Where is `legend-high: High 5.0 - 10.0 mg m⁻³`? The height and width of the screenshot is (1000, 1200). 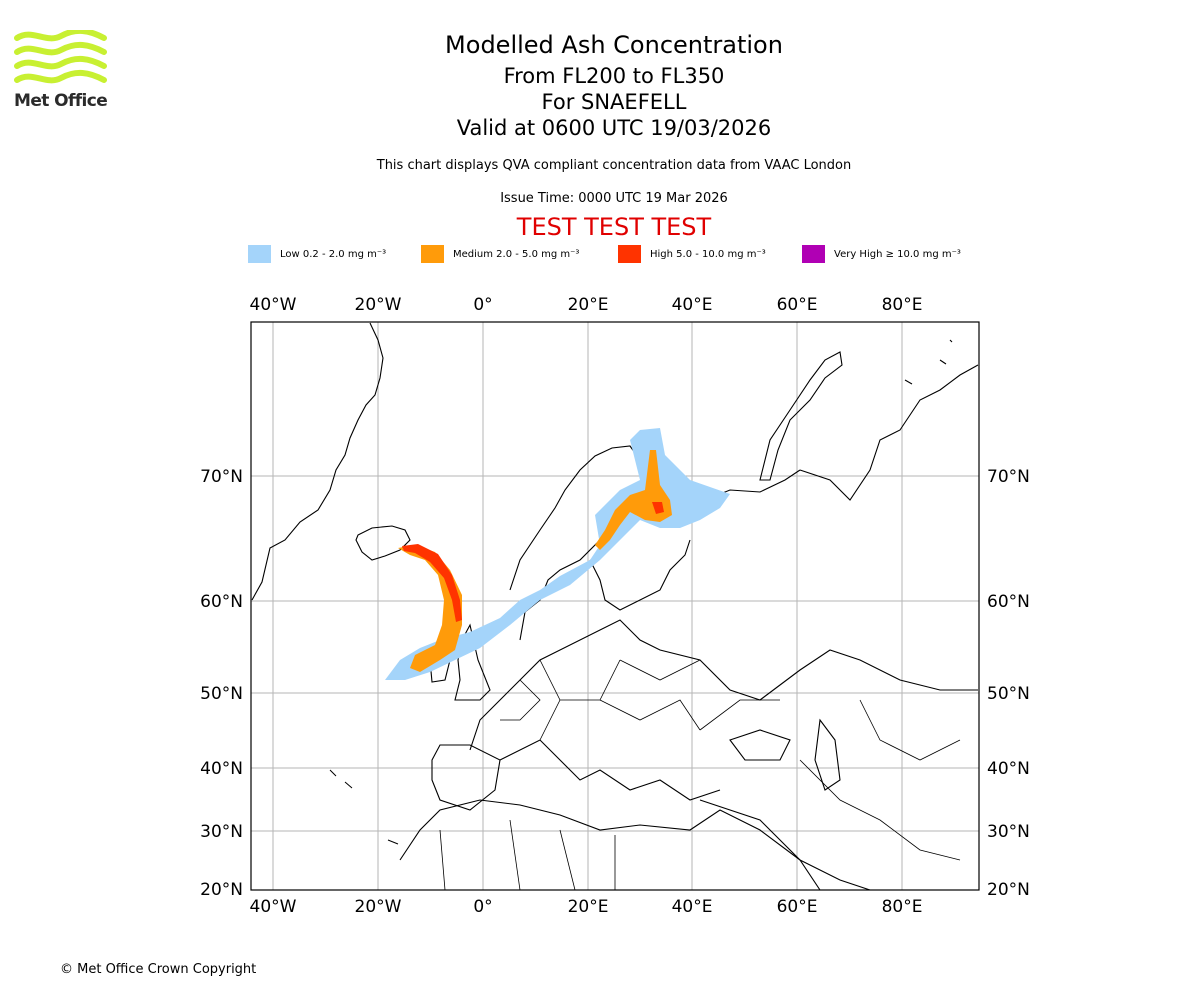
legend-high: High 5.0 - 10.0 mg m⁻³ is located at coordinates (692, 254).